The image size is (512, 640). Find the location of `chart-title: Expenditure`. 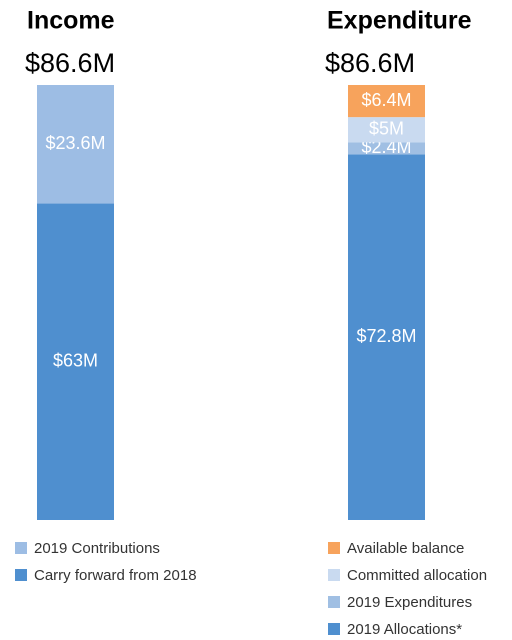

chart-title: Expenditure is located at coordinates (399, 21).